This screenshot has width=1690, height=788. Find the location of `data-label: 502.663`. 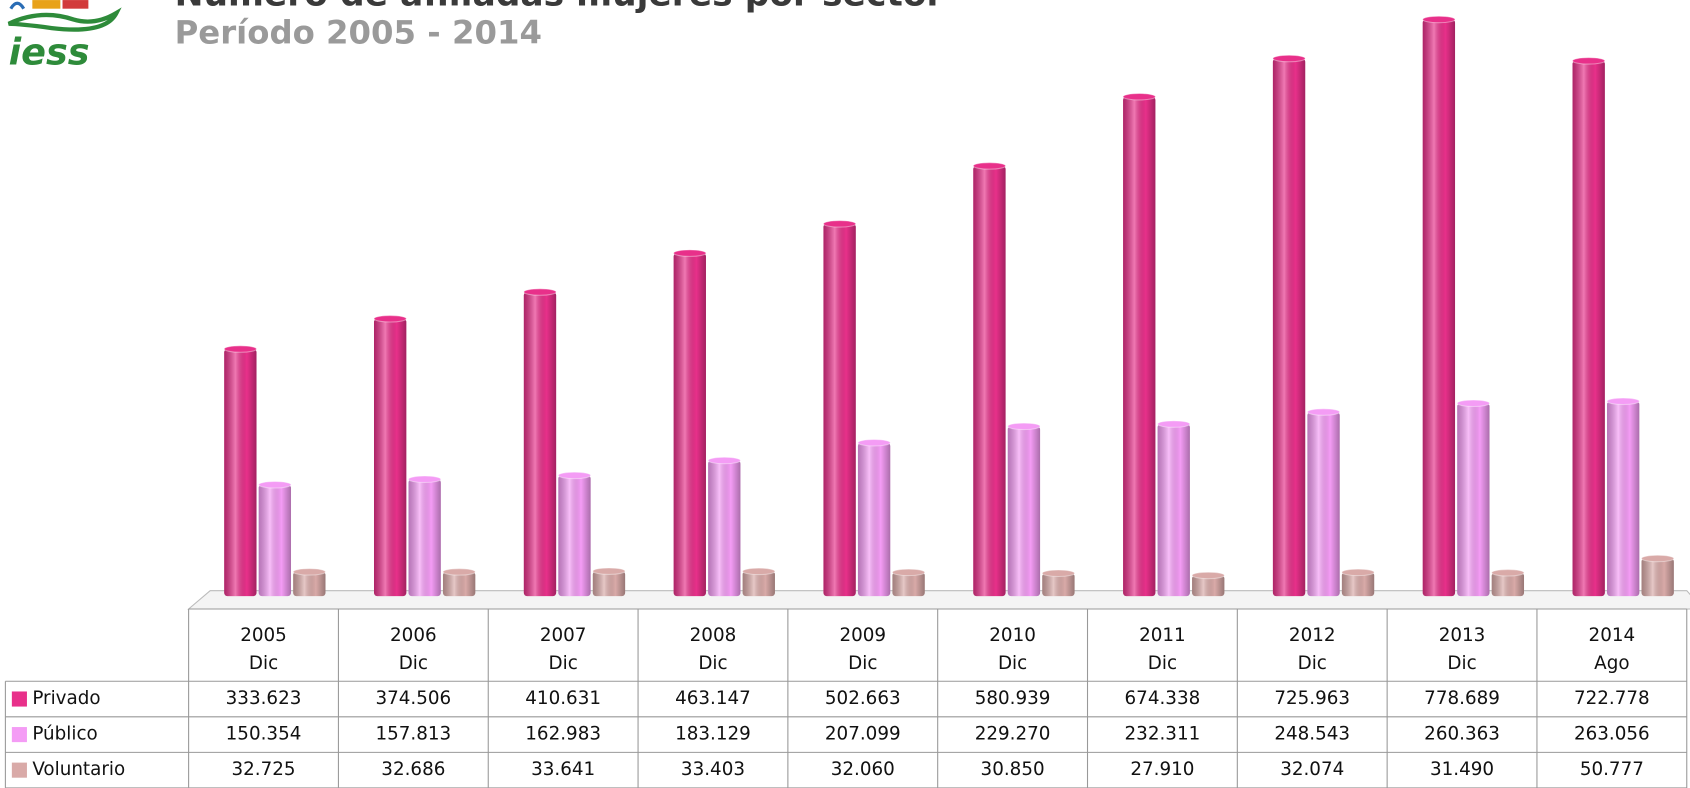

data-label: 502.663 is located at coordinates (863, 698).